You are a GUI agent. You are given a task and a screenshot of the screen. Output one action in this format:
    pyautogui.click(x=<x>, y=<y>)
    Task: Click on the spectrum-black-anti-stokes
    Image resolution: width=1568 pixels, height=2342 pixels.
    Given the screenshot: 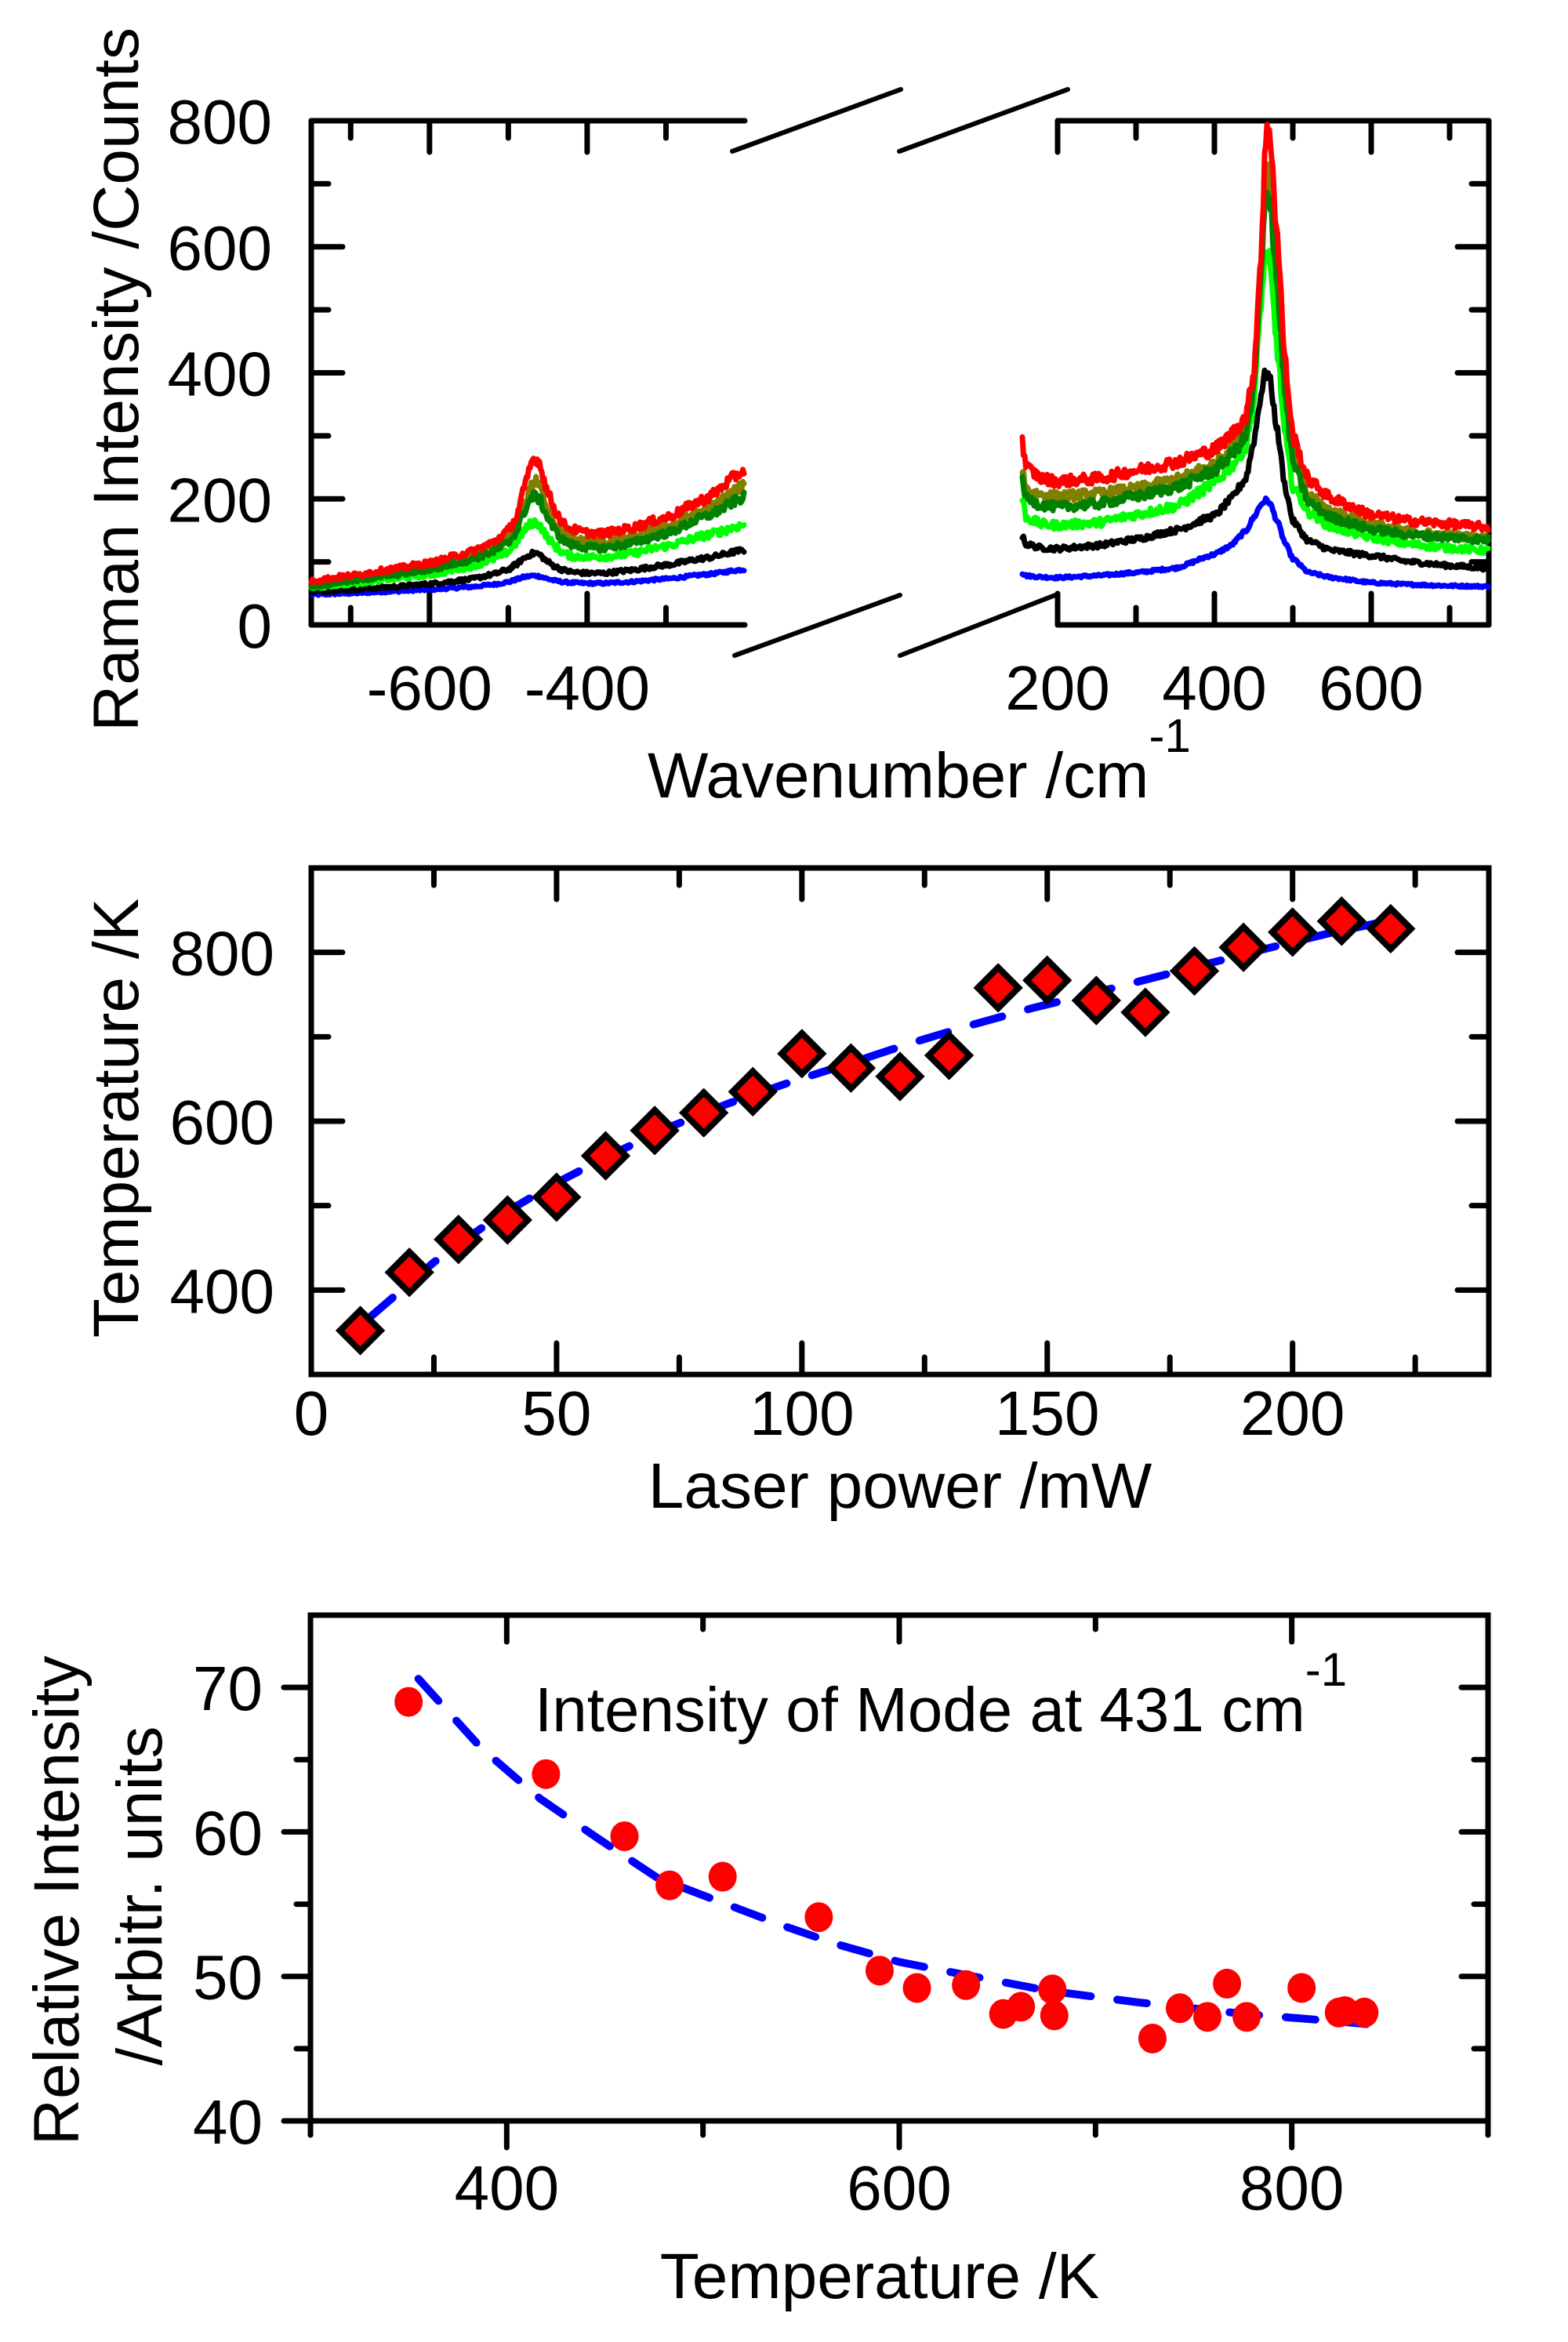 What is the action you would take?
    pyautogui.click(x=527, y=571)
    